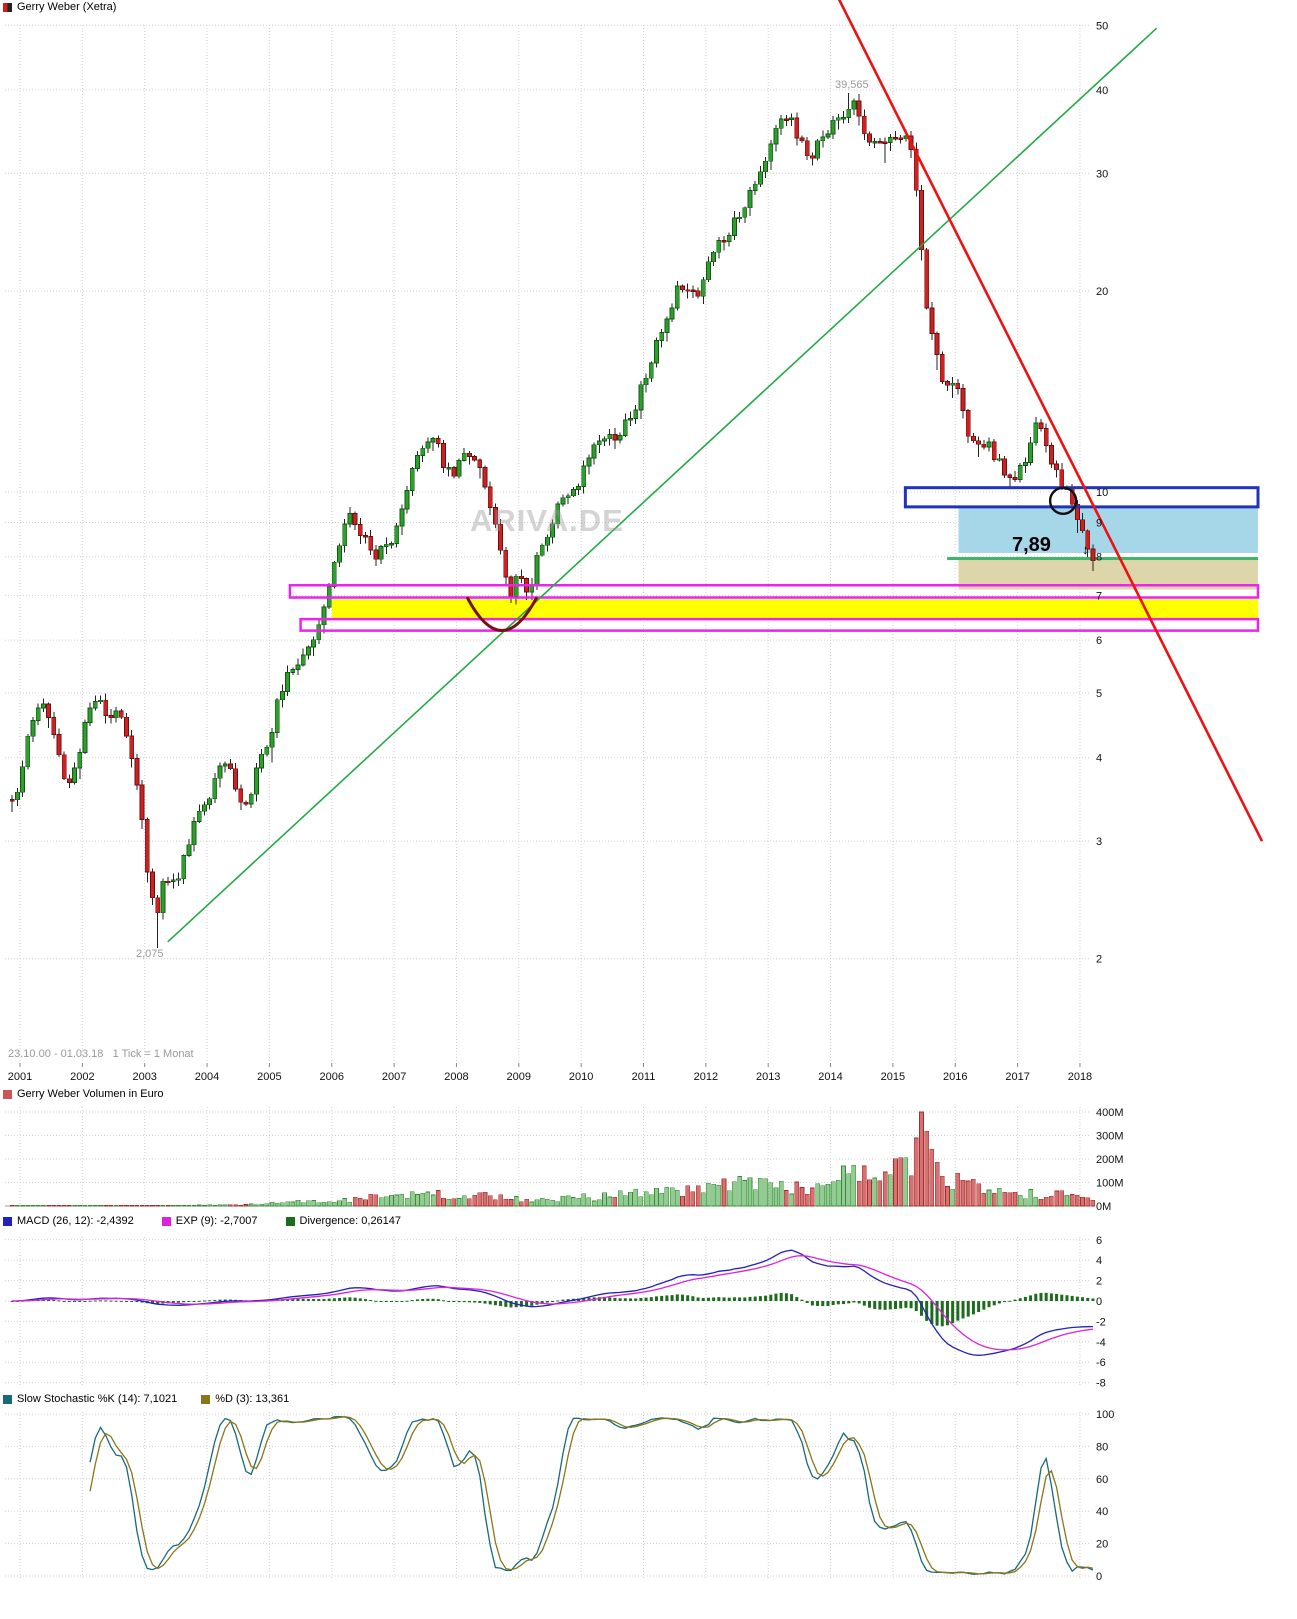  Describe the element at coordinates (644, 1077) in the screenshot. I see `svg-text: 2011` at that location.